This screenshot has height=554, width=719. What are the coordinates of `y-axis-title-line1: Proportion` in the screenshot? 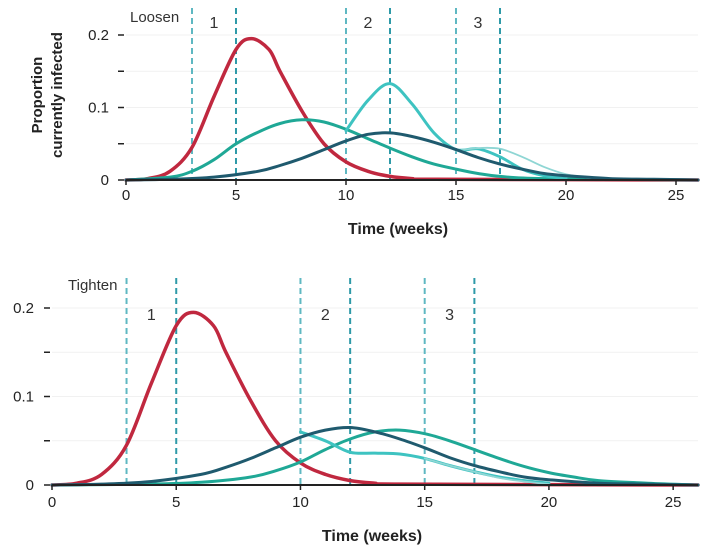 It's located at (37, 95).